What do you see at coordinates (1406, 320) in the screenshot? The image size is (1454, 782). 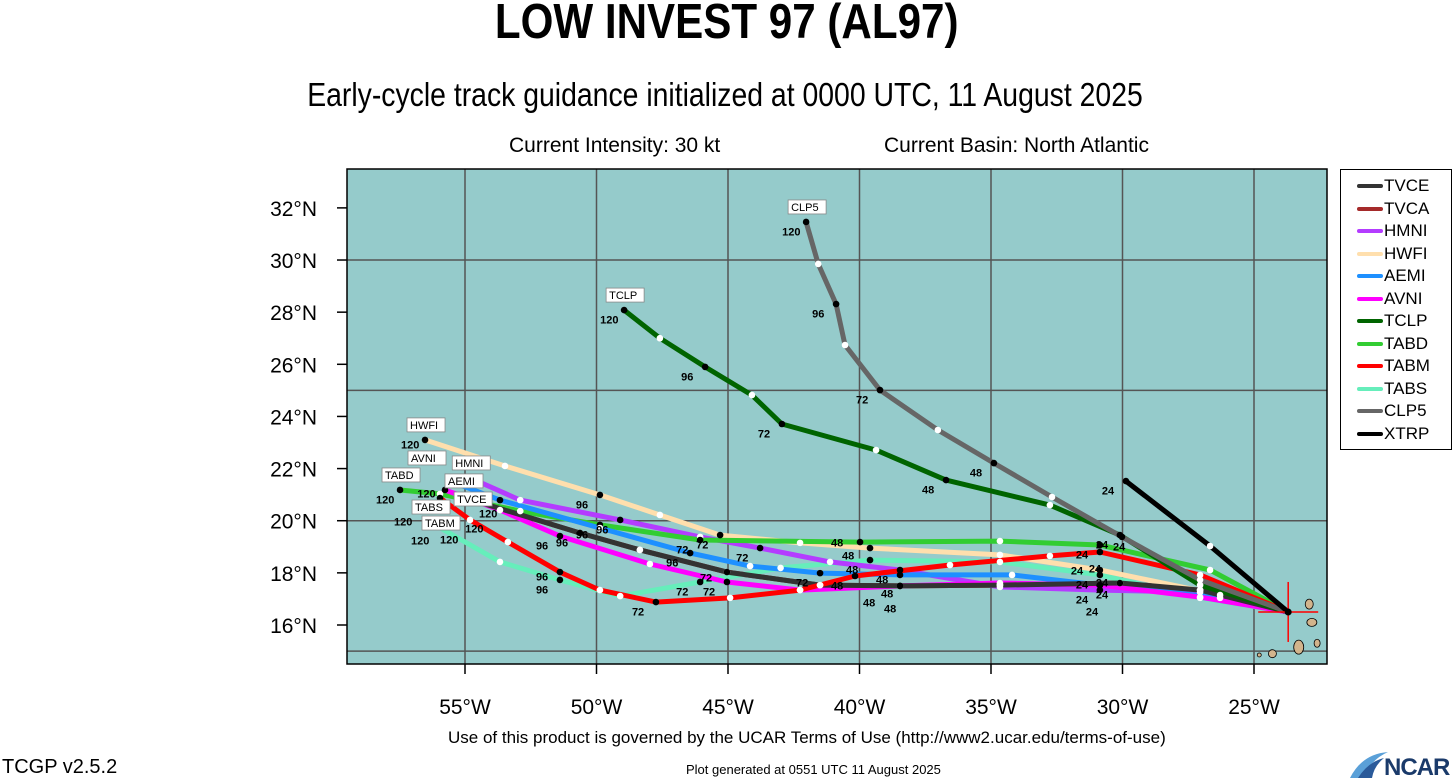 I see `legend-label: TCLP` at bounding box center [1406, 320].